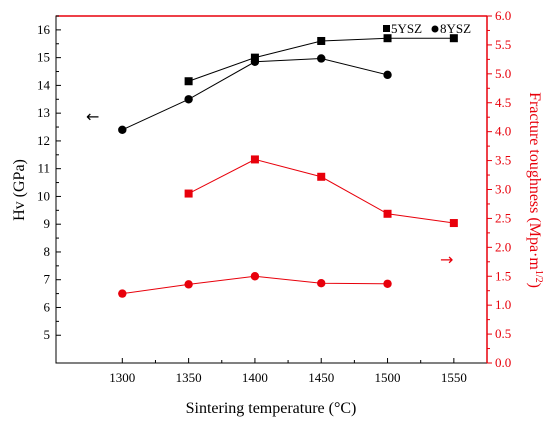 This screenshot has height=423, width=550. What do you see at coordinates (503, 131) in the screenshot?
I see `y-right-tick-label: 4.0` at bounding box center [503, 131].